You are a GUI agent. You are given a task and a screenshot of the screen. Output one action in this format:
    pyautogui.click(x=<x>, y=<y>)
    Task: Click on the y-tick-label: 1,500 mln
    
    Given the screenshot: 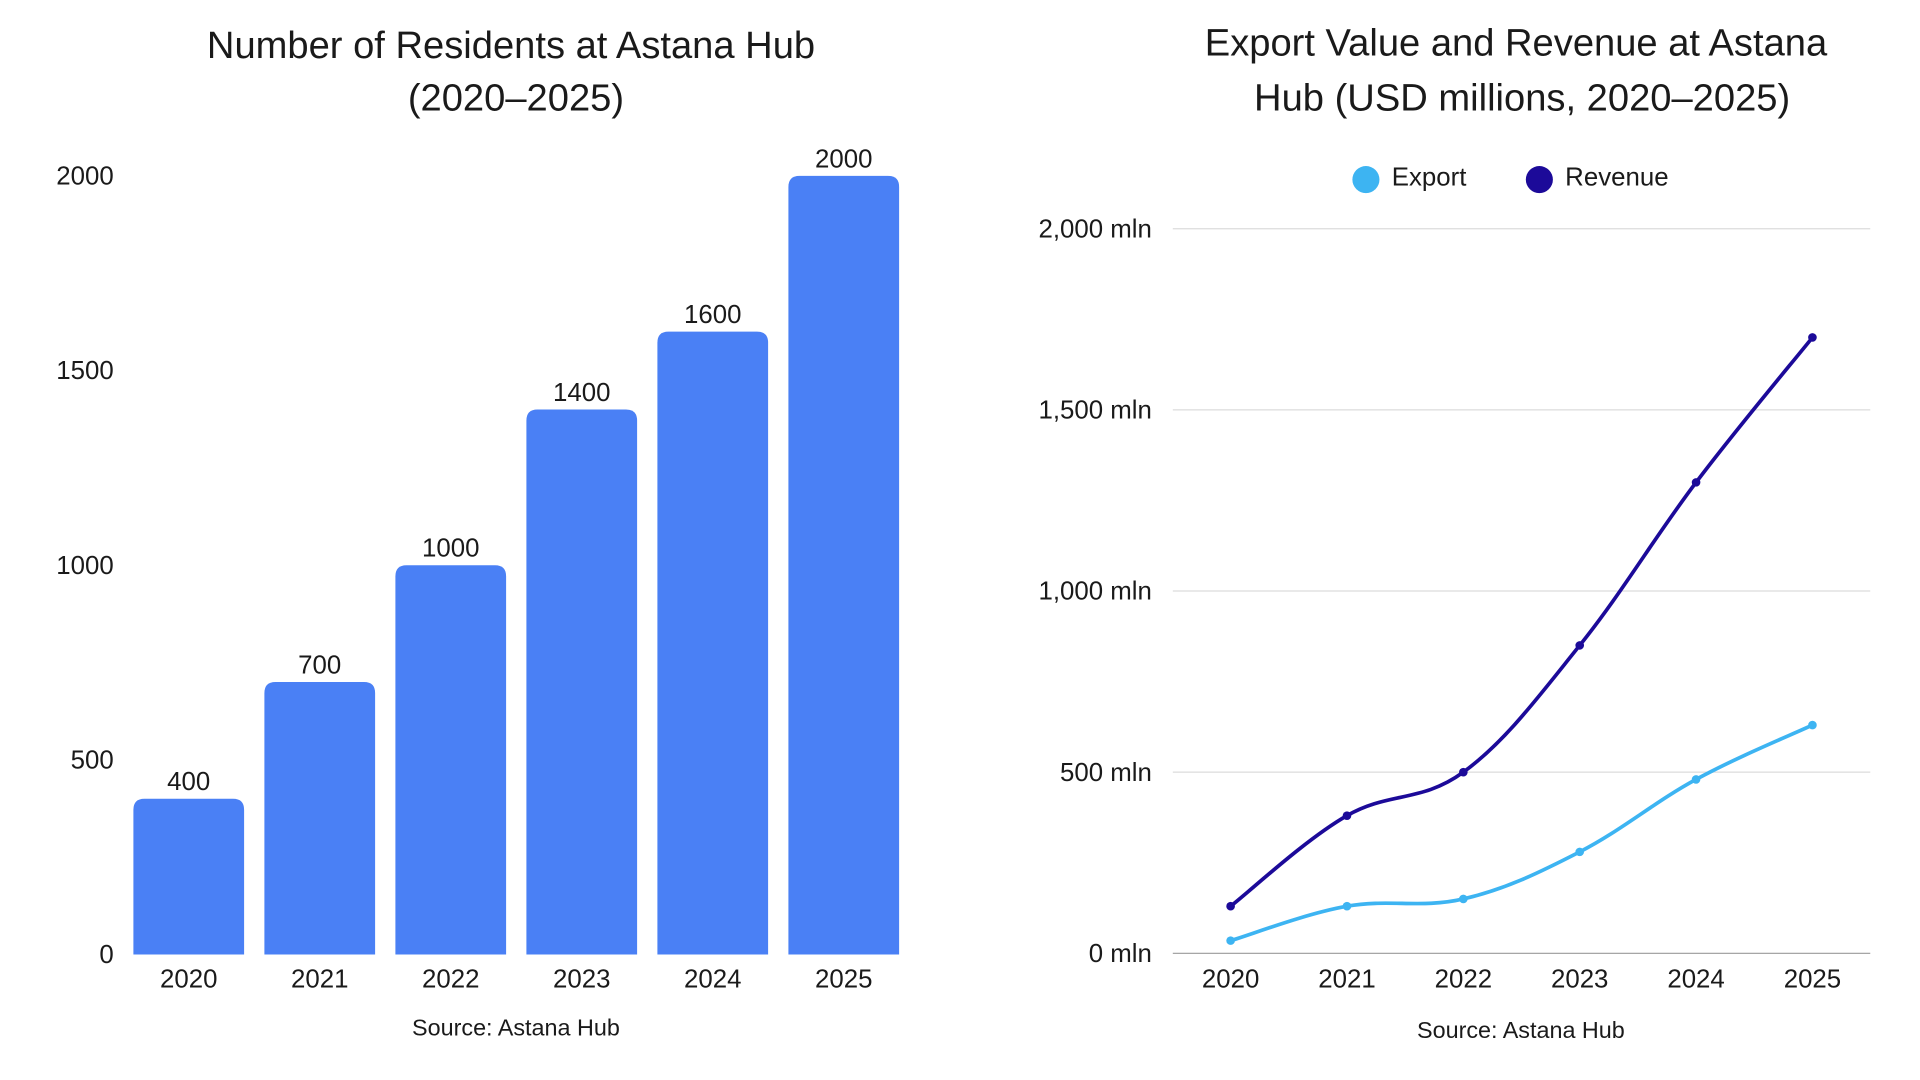 What is the action you would take?
    pyautogui.click(x=1094, y=411)
    